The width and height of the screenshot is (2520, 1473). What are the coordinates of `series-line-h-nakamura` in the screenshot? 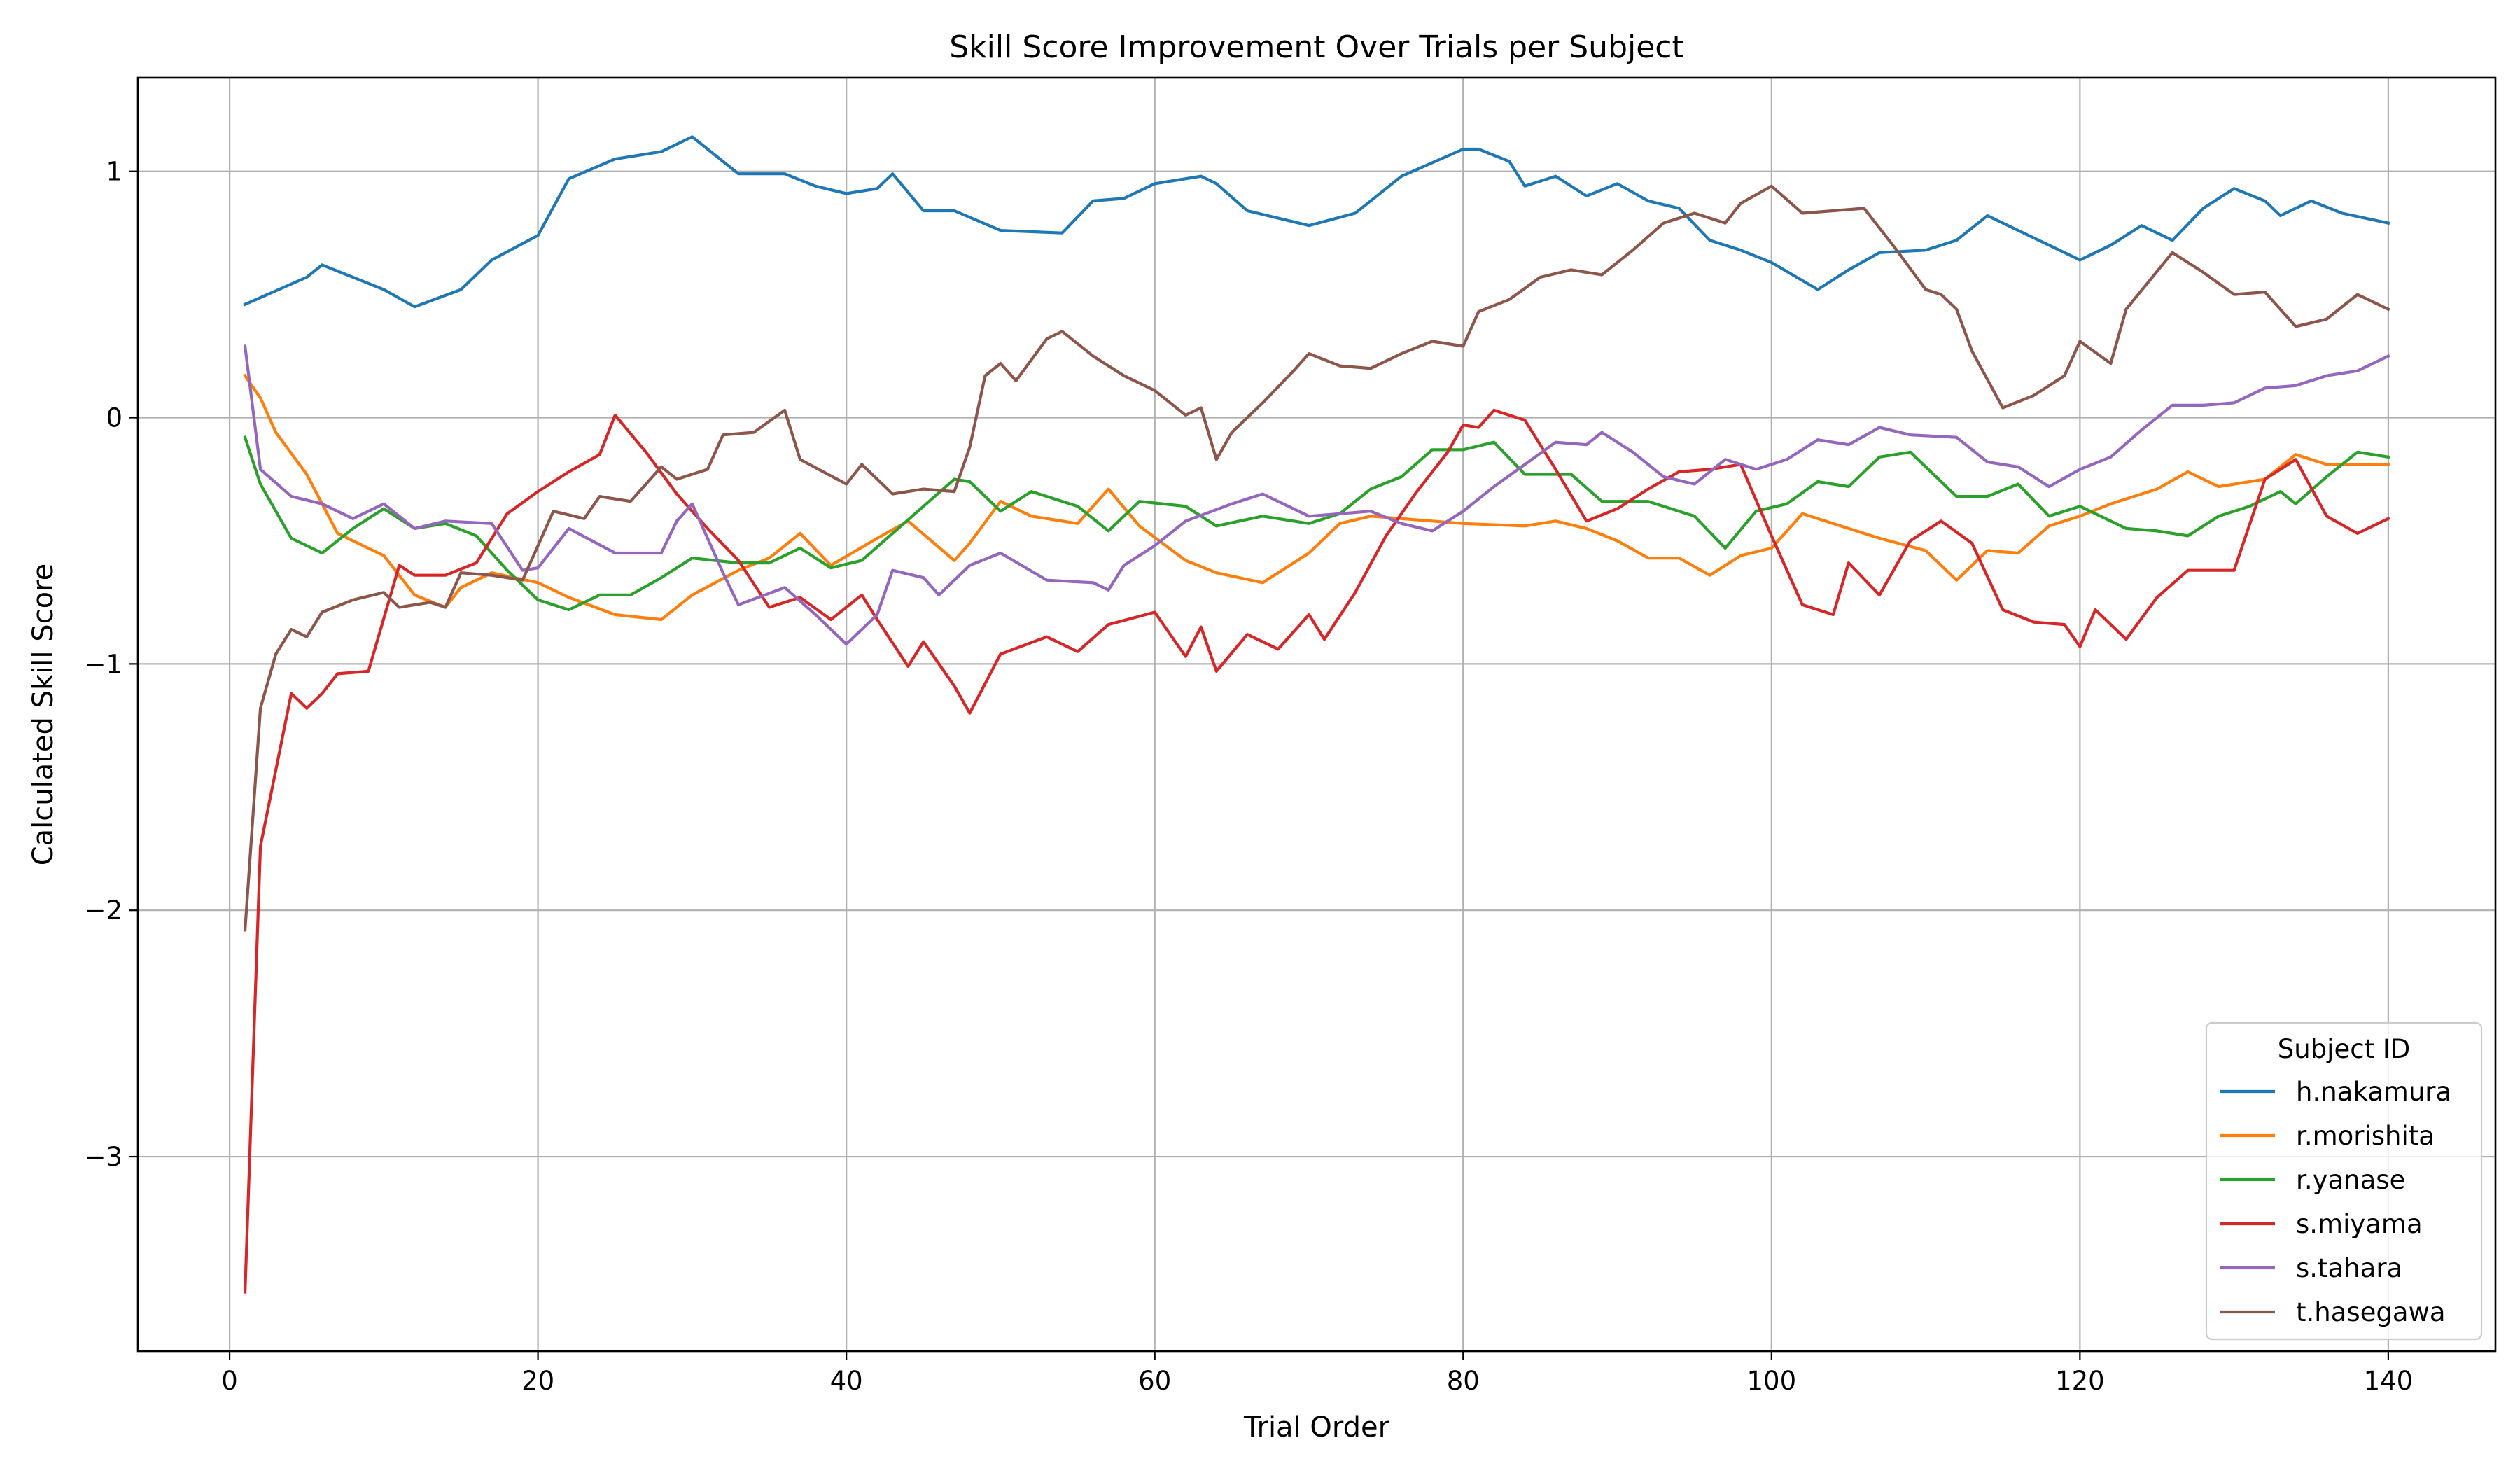 It's located at (1316, 222).